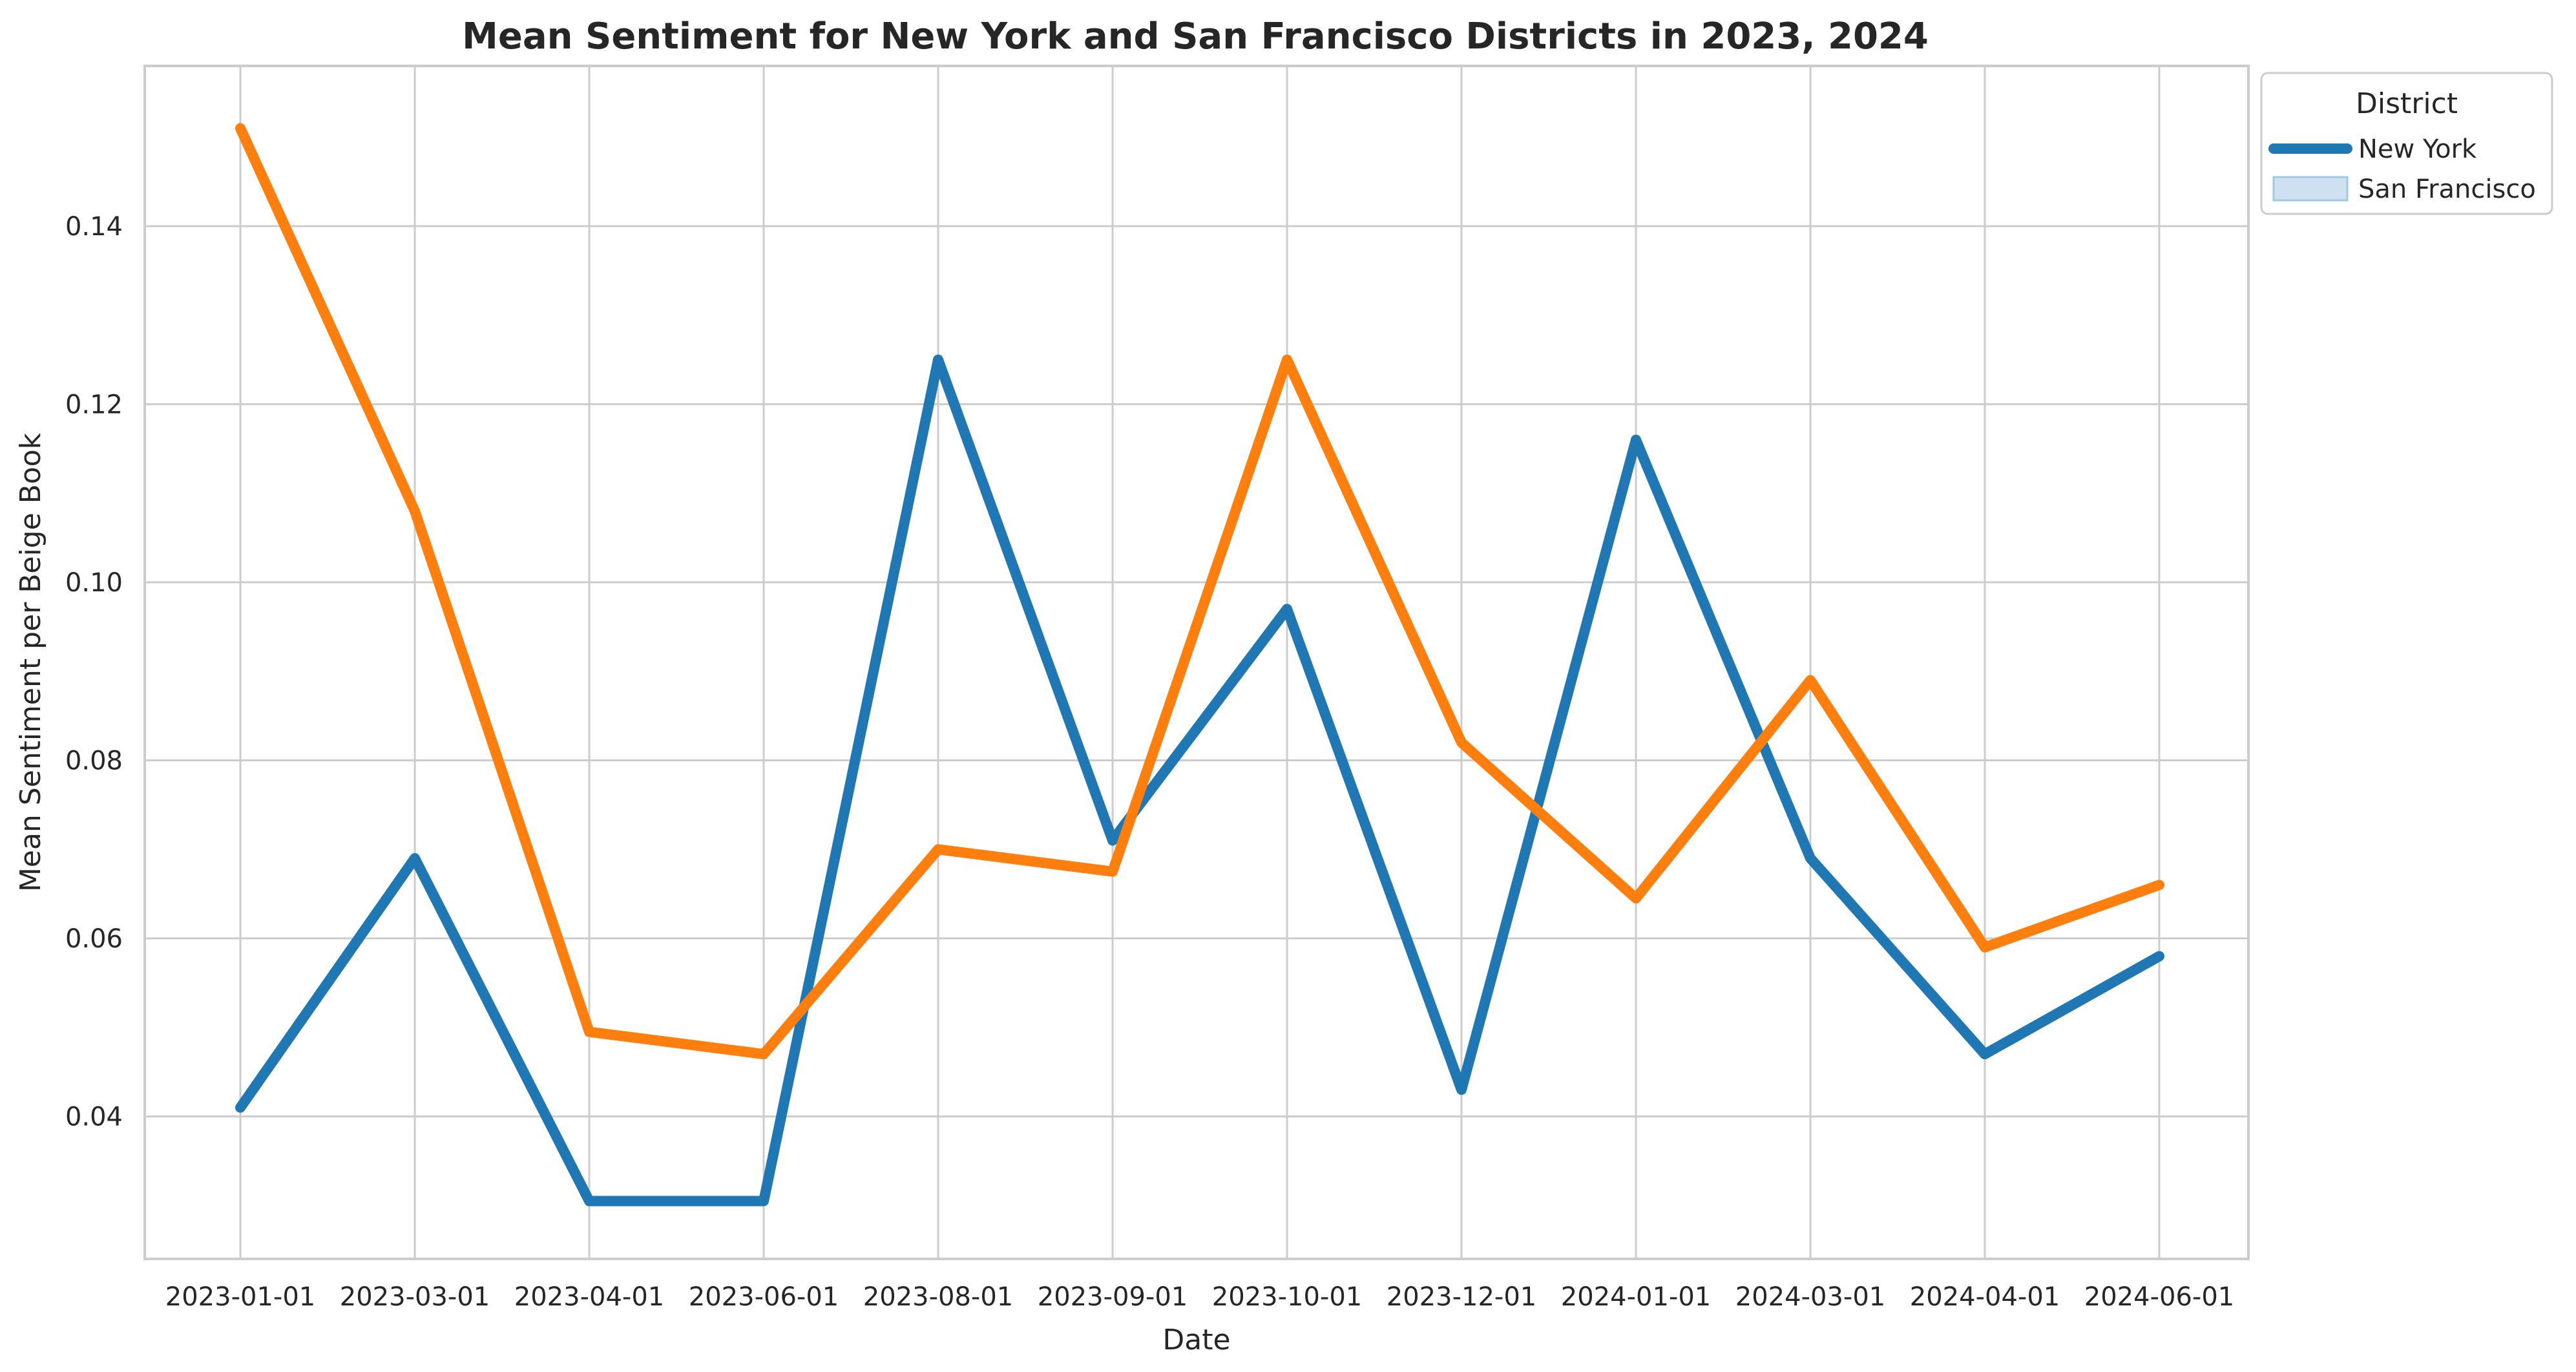  Describe the element at coordinates (2159, 1297) in the screenshot. I see `x-tick-label: 2024-06-01` at that location.